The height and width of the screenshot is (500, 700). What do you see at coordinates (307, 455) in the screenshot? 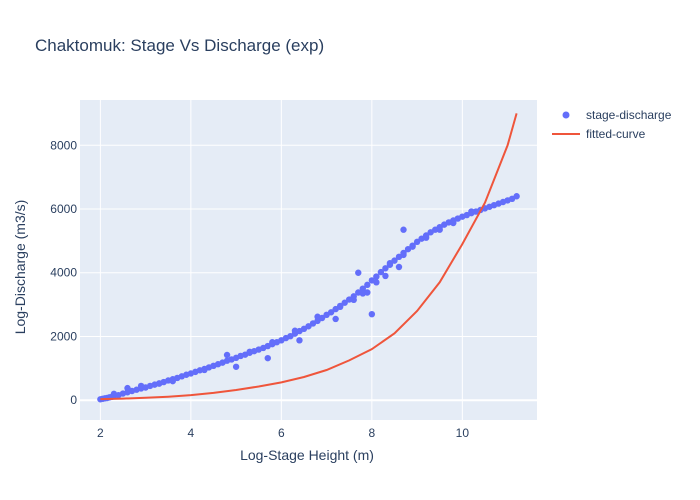
I see `x-axis-title: Log-Stage Height (m)` at bounding box center [307, 455].